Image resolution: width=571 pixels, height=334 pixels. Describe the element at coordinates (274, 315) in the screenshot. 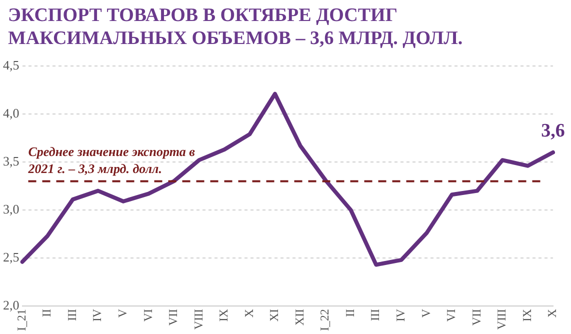

I see `x-tick-label: XI` at that location.